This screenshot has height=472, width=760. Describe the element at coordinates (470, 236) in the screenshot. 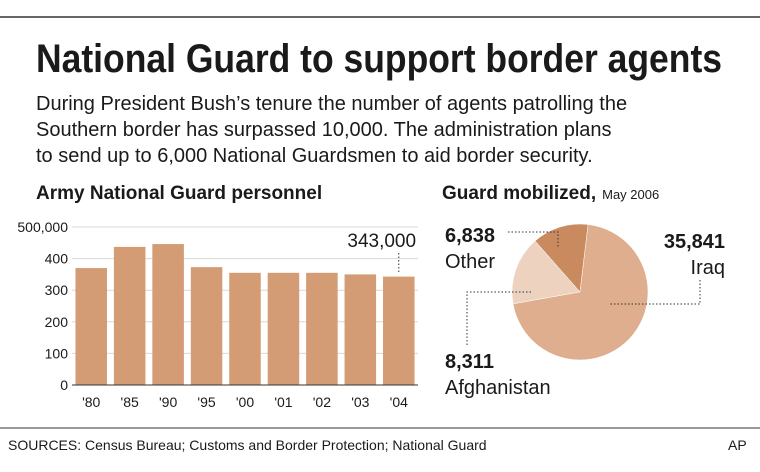

I see `pie-value-label: 6,838` at that location.